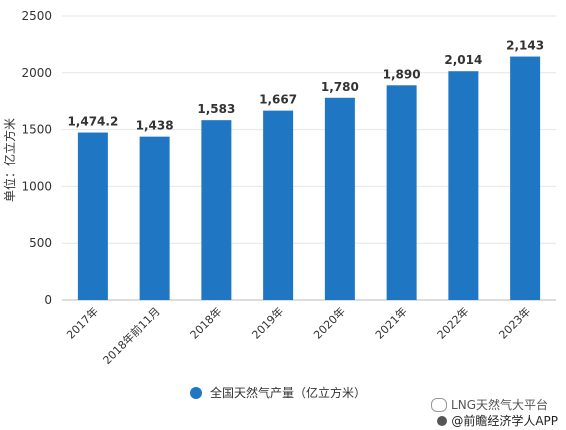  What do you see at coordinates (36, 130) in the screenshot?
I see `y-tick-label: 1500` at bounding box center [36, 130].